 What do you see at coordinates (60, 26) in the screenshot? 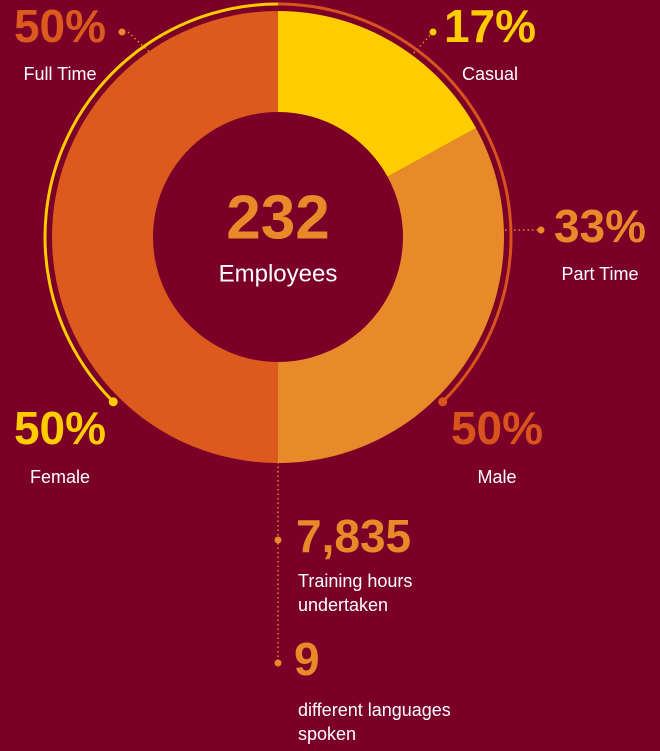
I see `segment-value-label: 50%` at bounding box center [60, 26].